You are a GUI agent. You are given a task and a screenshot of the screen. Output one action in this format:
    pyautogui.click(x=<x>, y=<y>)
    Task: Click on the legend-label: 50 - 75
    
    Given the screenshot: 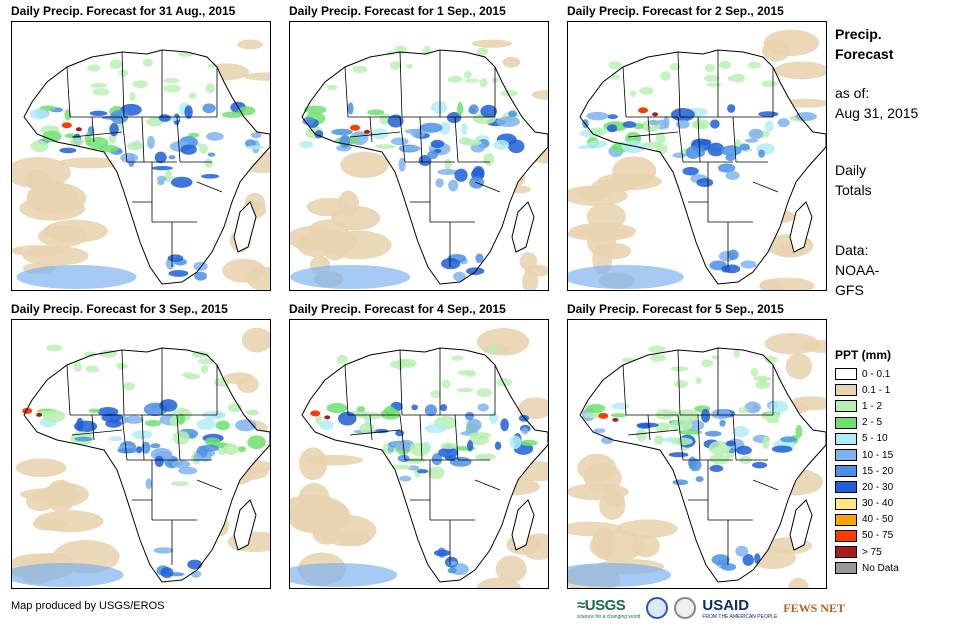 What is the action you would take?
    pyautogui.click(x=878, y=536)
    